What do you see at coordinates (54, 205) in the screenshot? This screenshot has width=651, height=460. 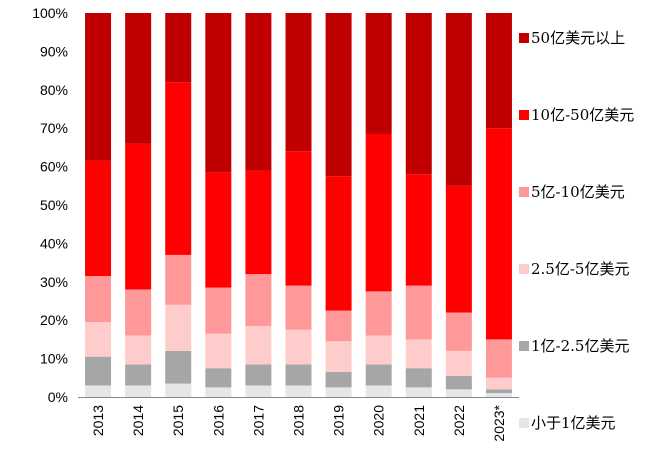 I see `y-tick-label: 50%` at bounding box center [54, 205].